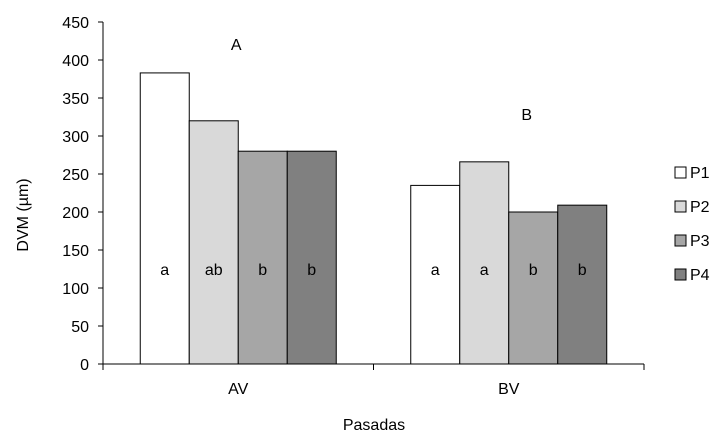 This screenshot has width=717, height=436. I want to click on y-tick-label: 250, so click(75, 175).